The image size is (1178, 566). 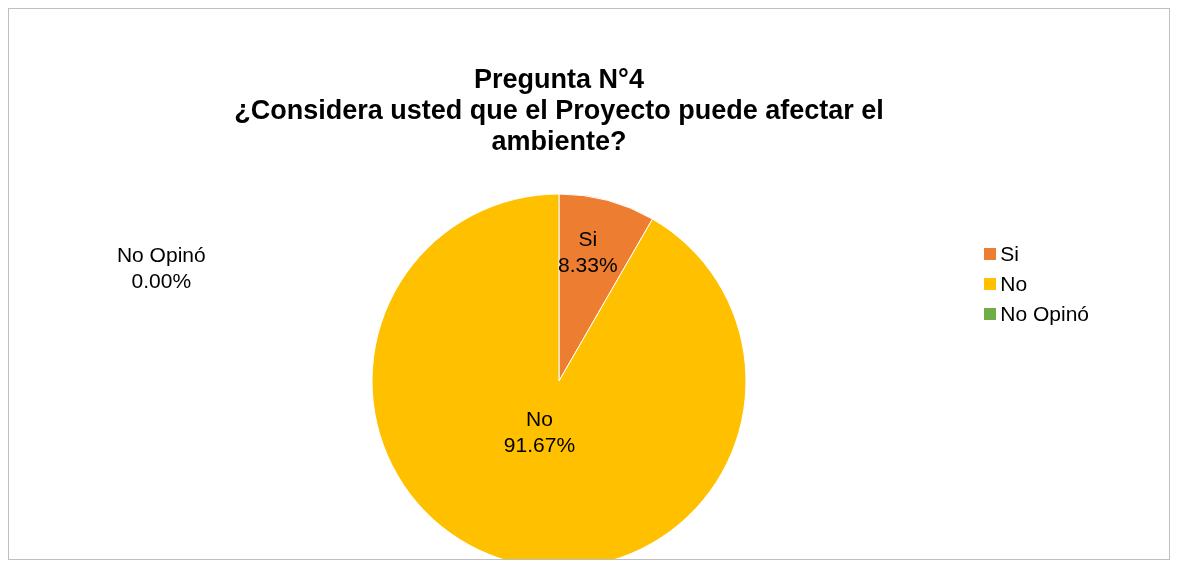 I want to click on slice-label: Si, so click(x=588, y=238).